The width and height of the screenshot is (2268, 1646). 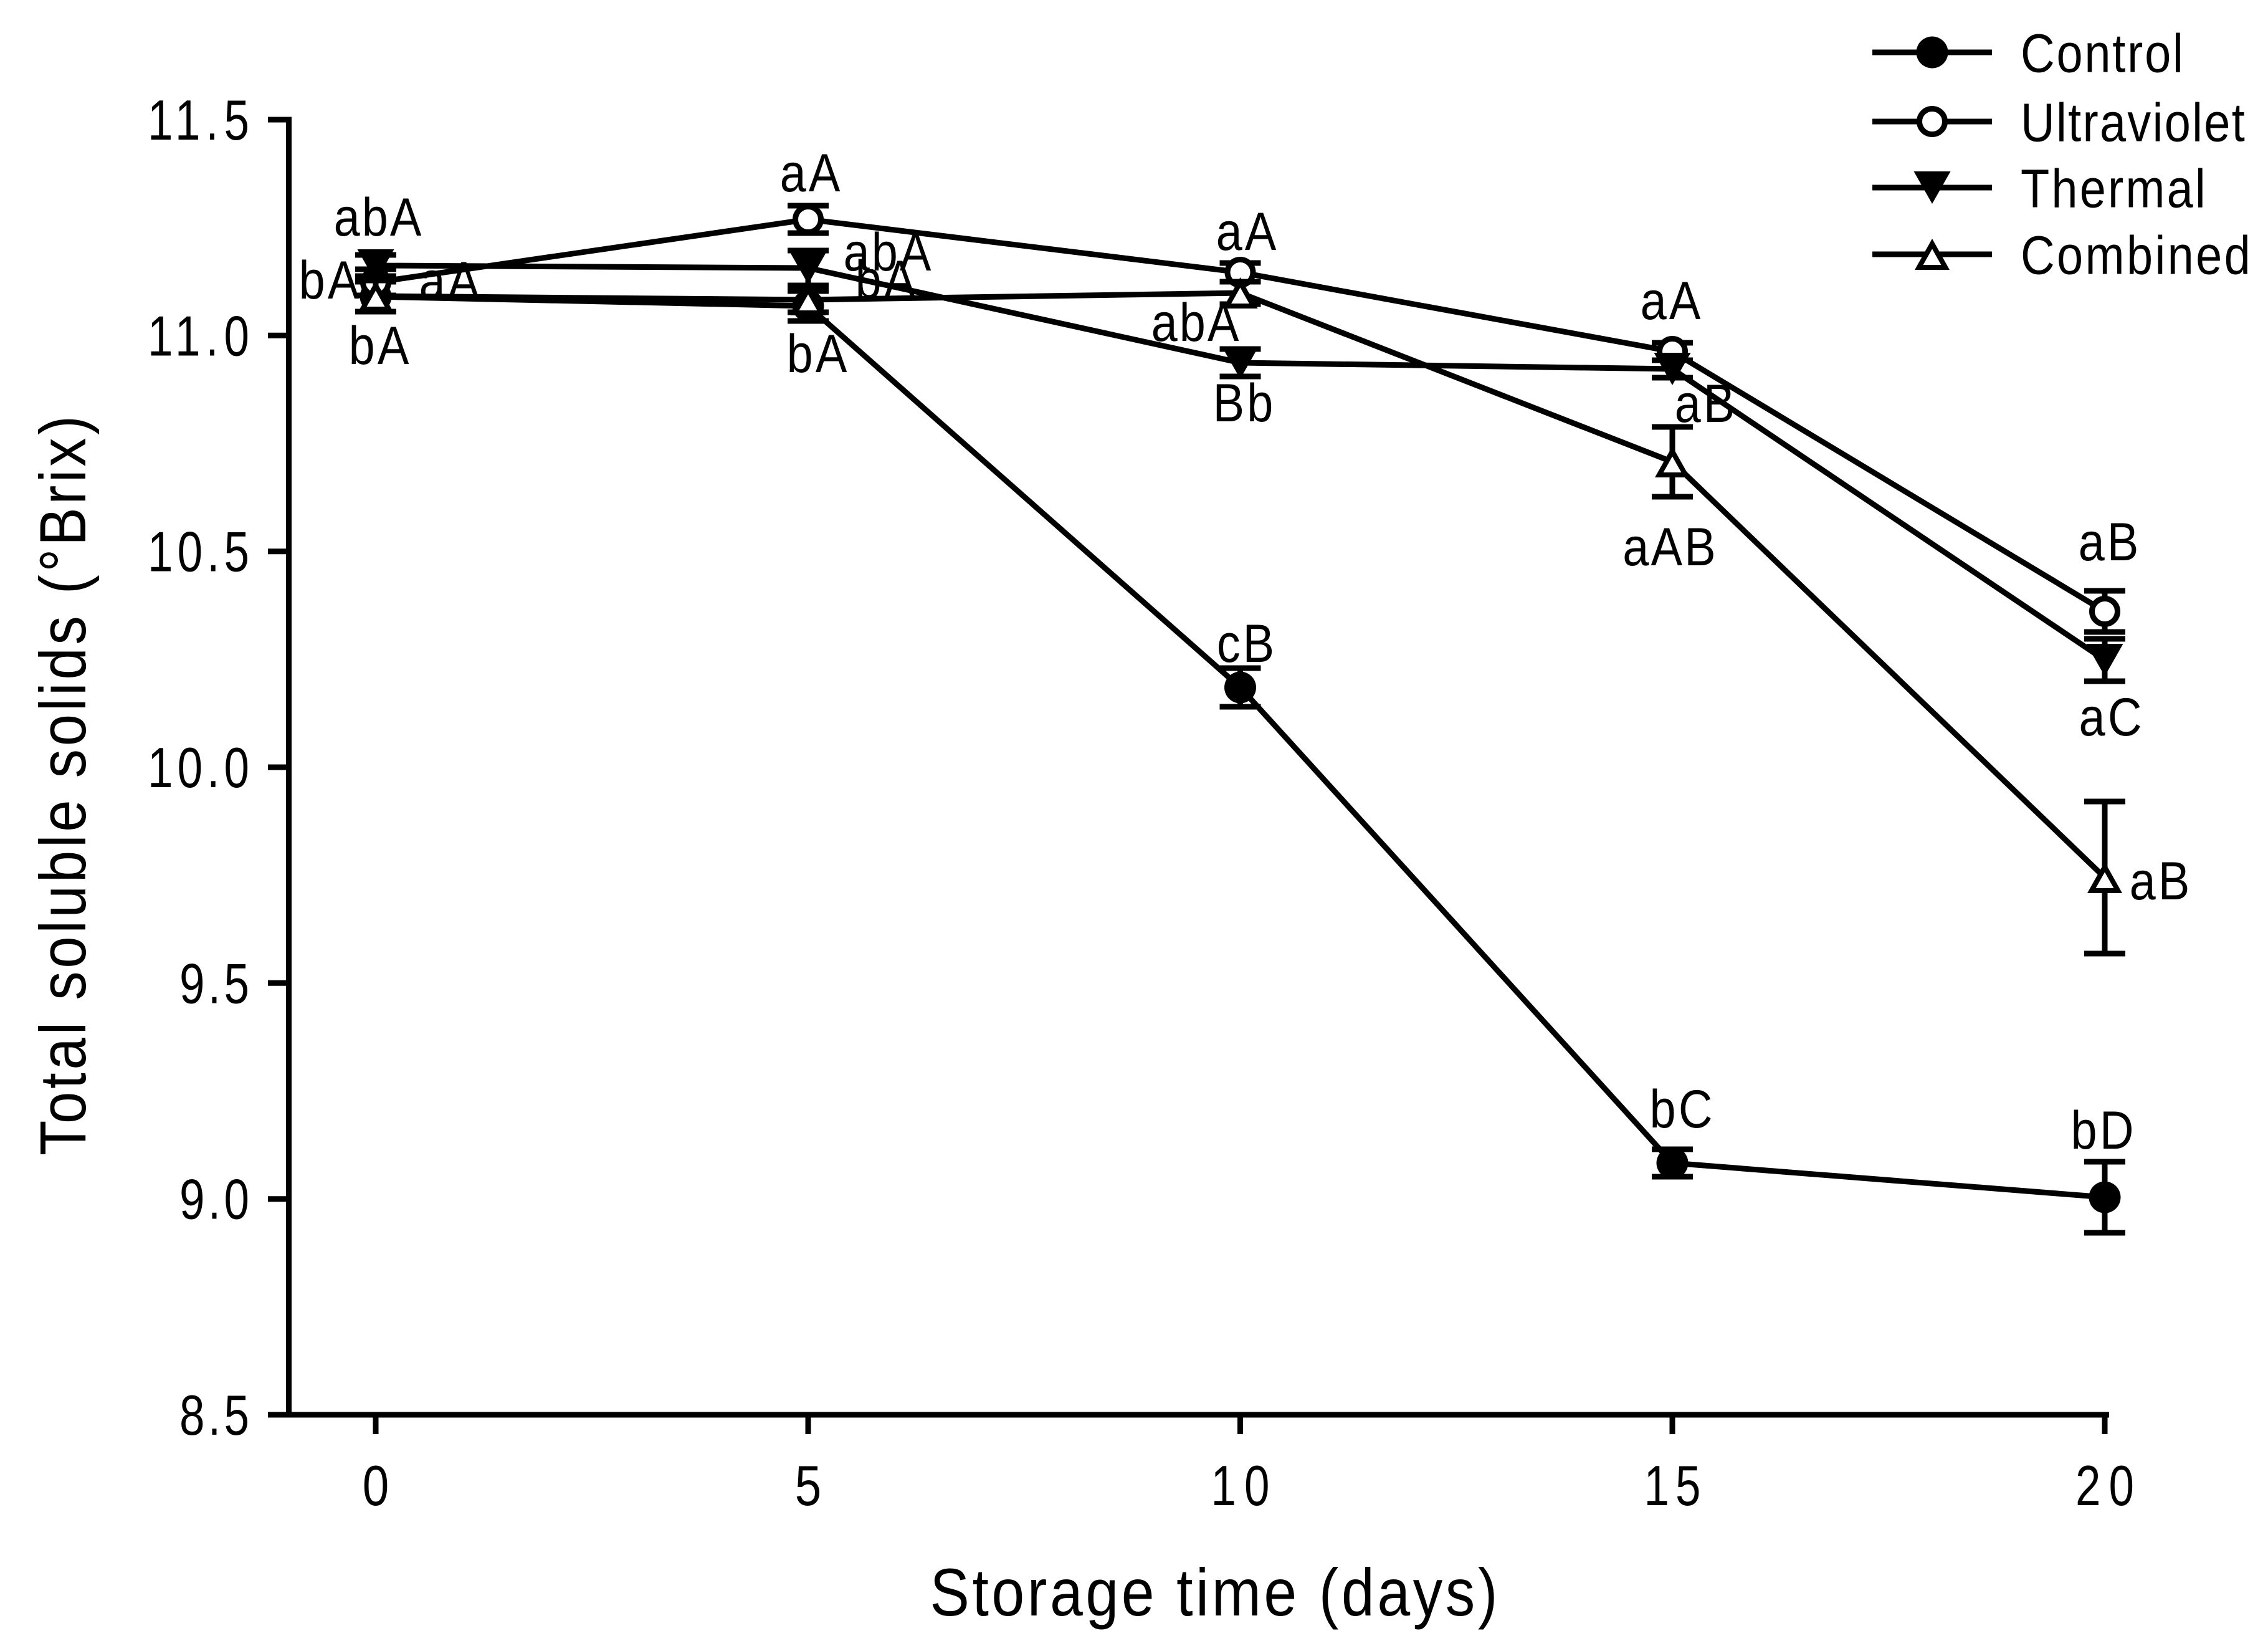 I want to click on svg-text: Ultraviolet, so click(x=2133, y=123).